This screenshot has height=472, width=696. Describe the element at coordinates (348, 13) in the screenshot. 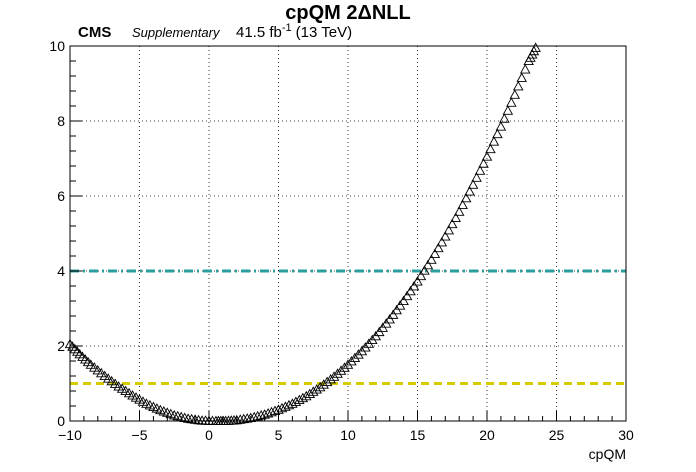

I see `chart-title: cpQM 2ΔNLL` at that location.